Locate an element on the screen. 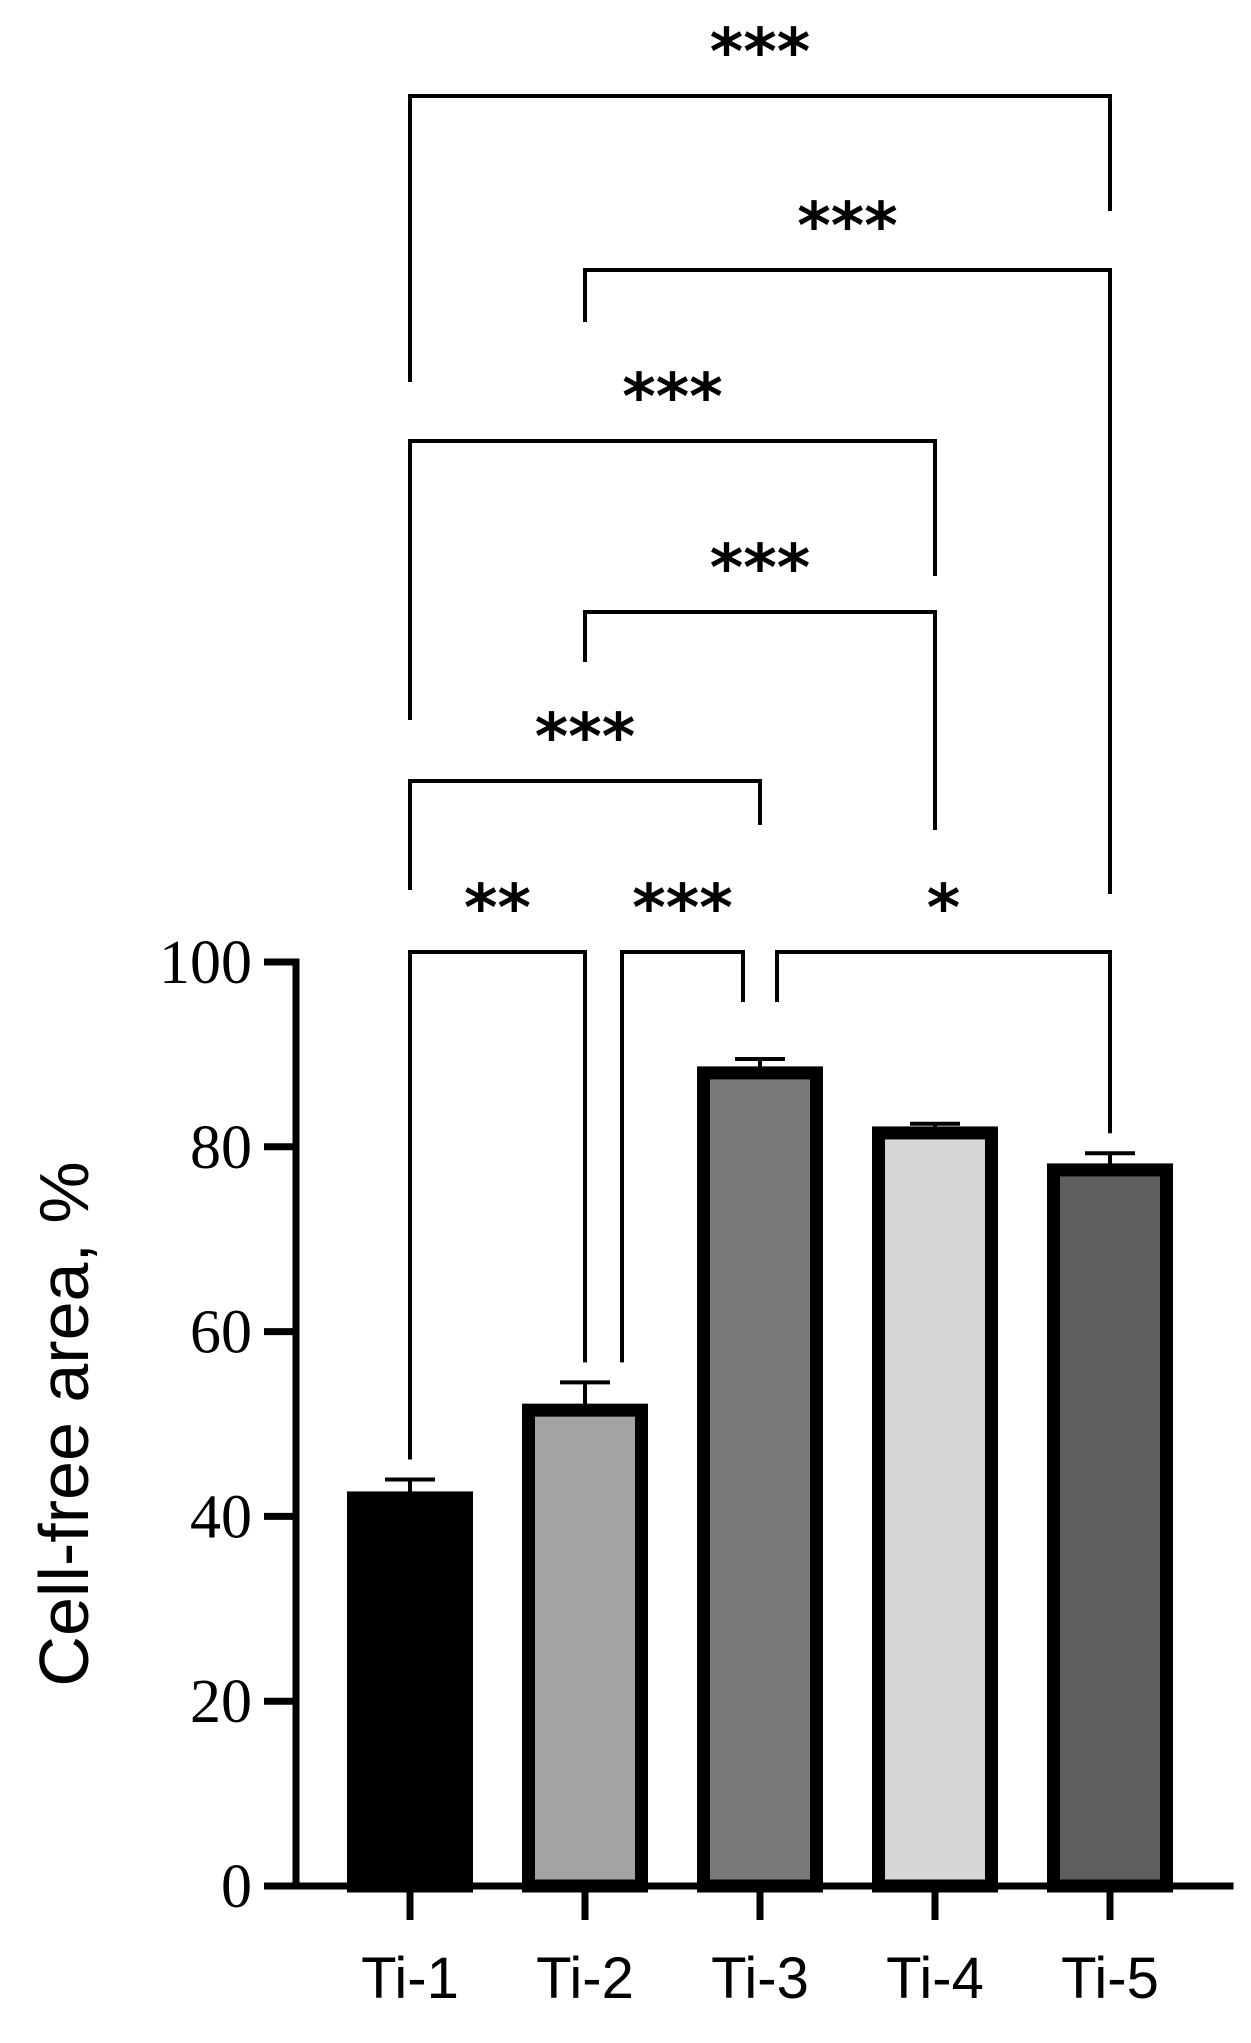 This screenshot has height=2043, width=1251. y-tick-label: 100 is located at coordinates (205, 963).